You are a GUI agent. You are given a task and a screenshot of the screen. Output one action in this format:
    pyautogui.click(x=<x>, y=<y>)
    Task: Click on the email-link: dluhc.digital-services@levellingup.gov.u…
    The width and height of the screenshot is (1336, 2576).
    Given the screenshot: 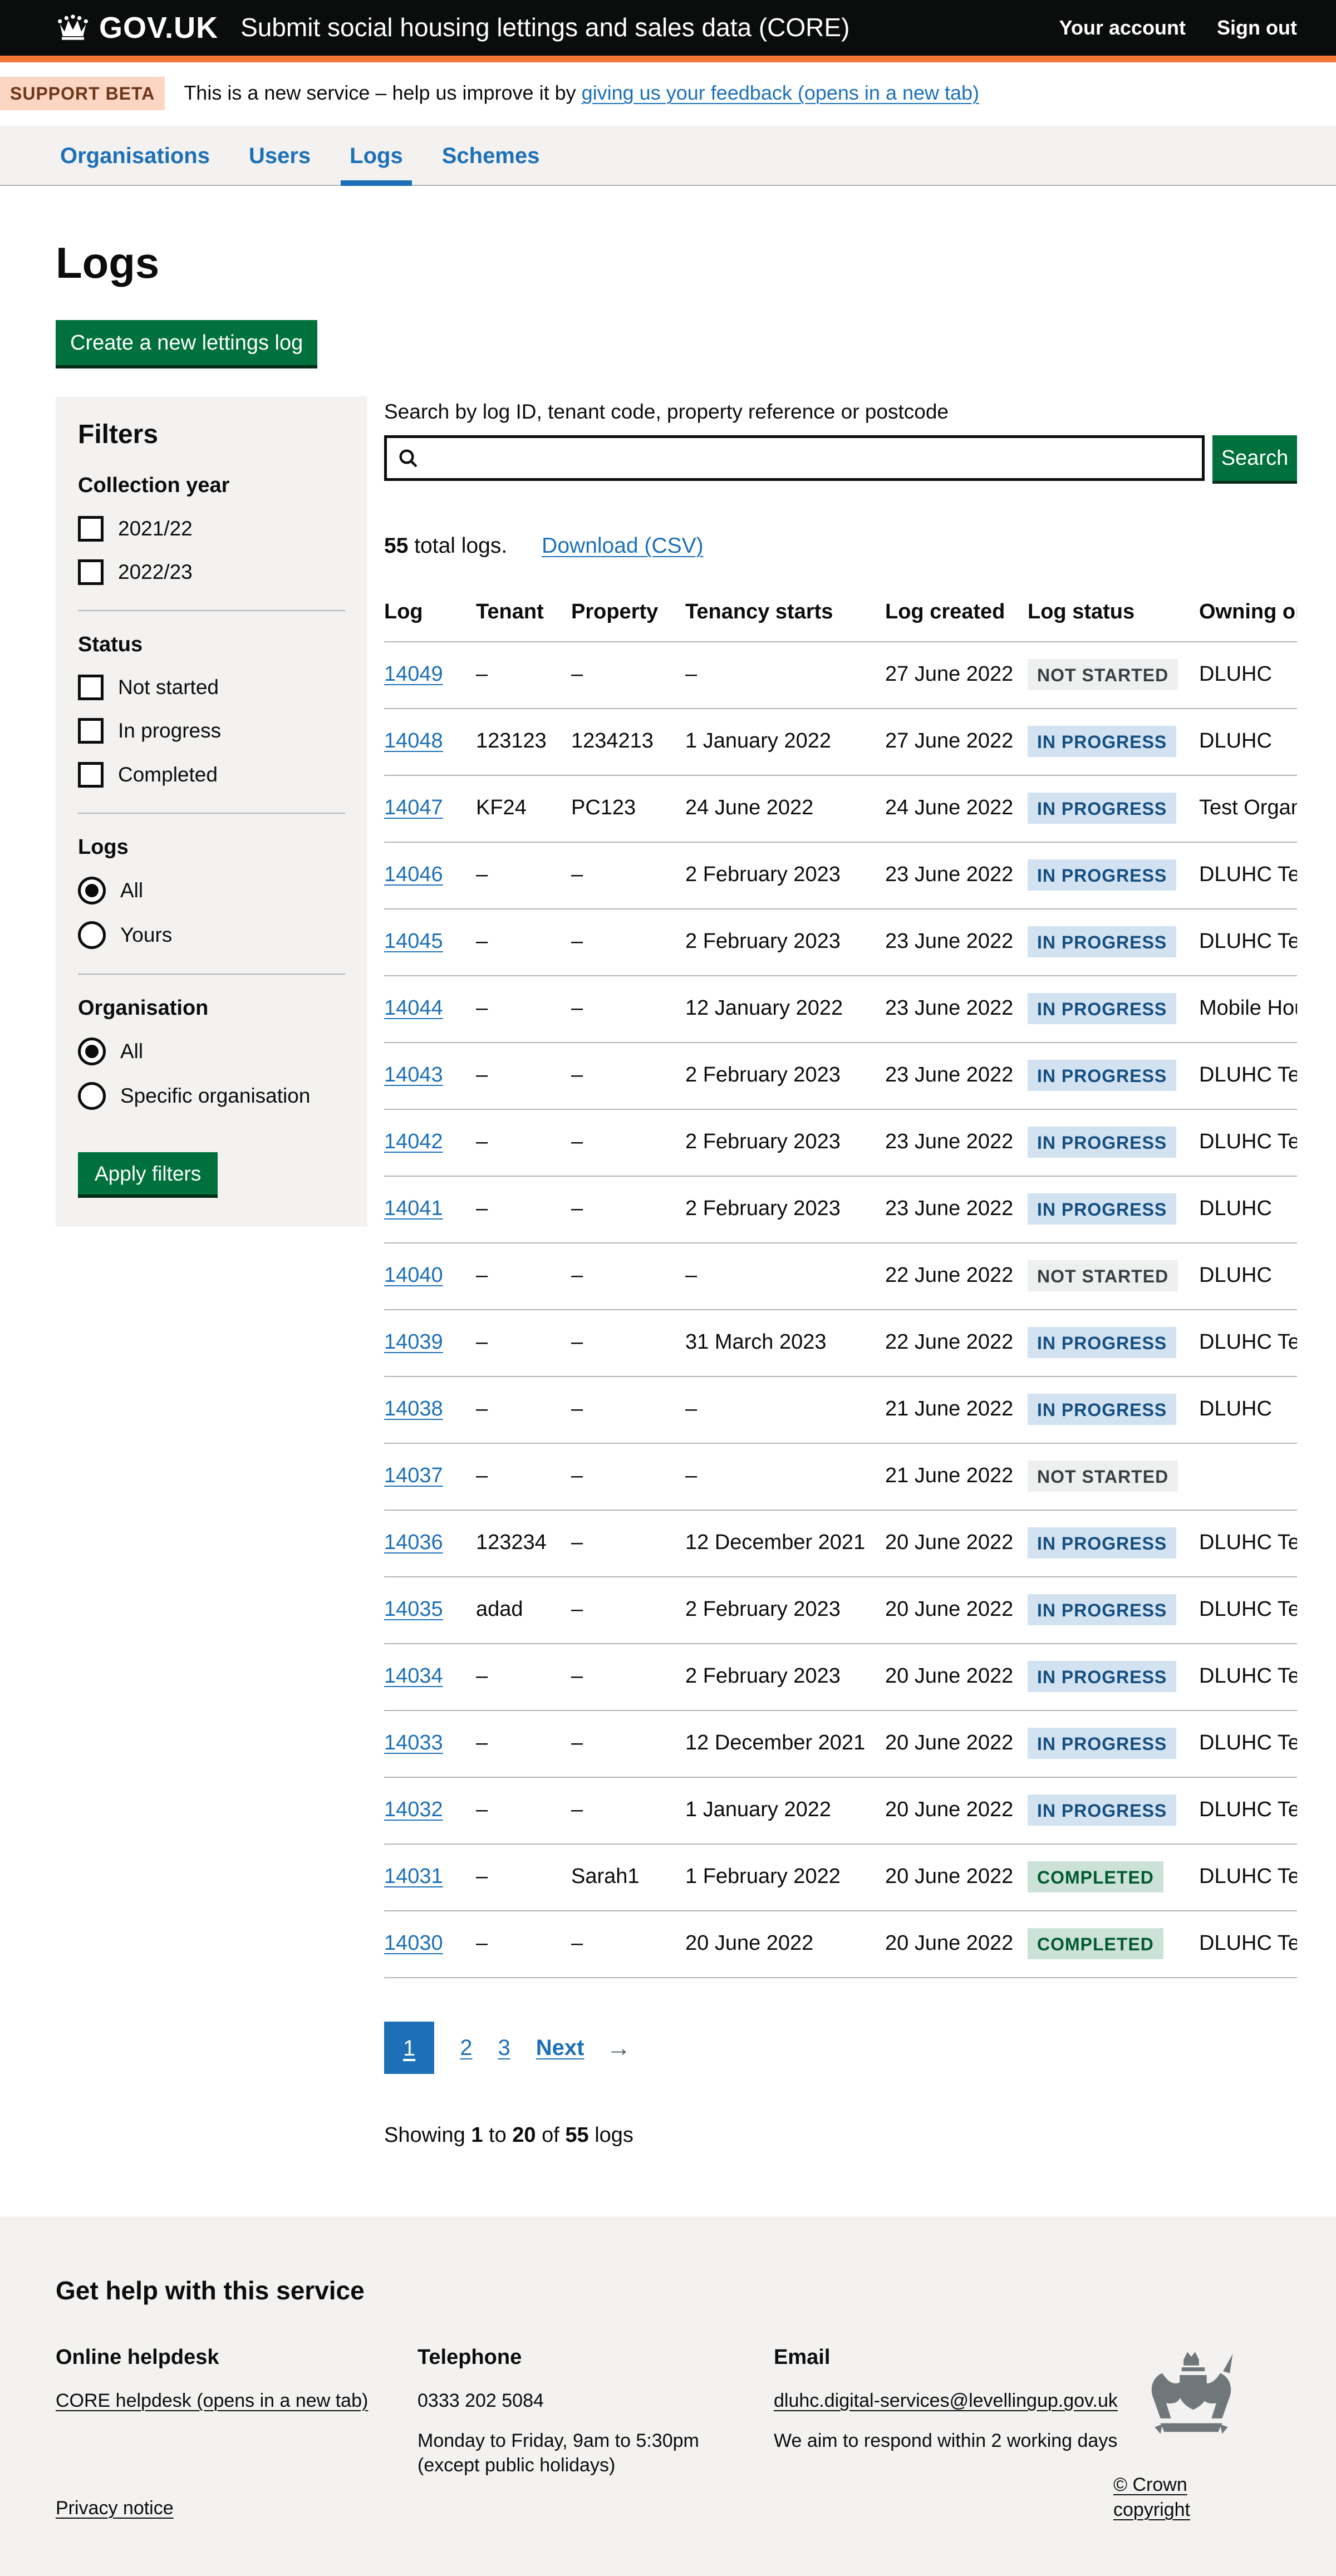 What is the action you would take?
    pyautogui.click(x=946, y=2400)
    